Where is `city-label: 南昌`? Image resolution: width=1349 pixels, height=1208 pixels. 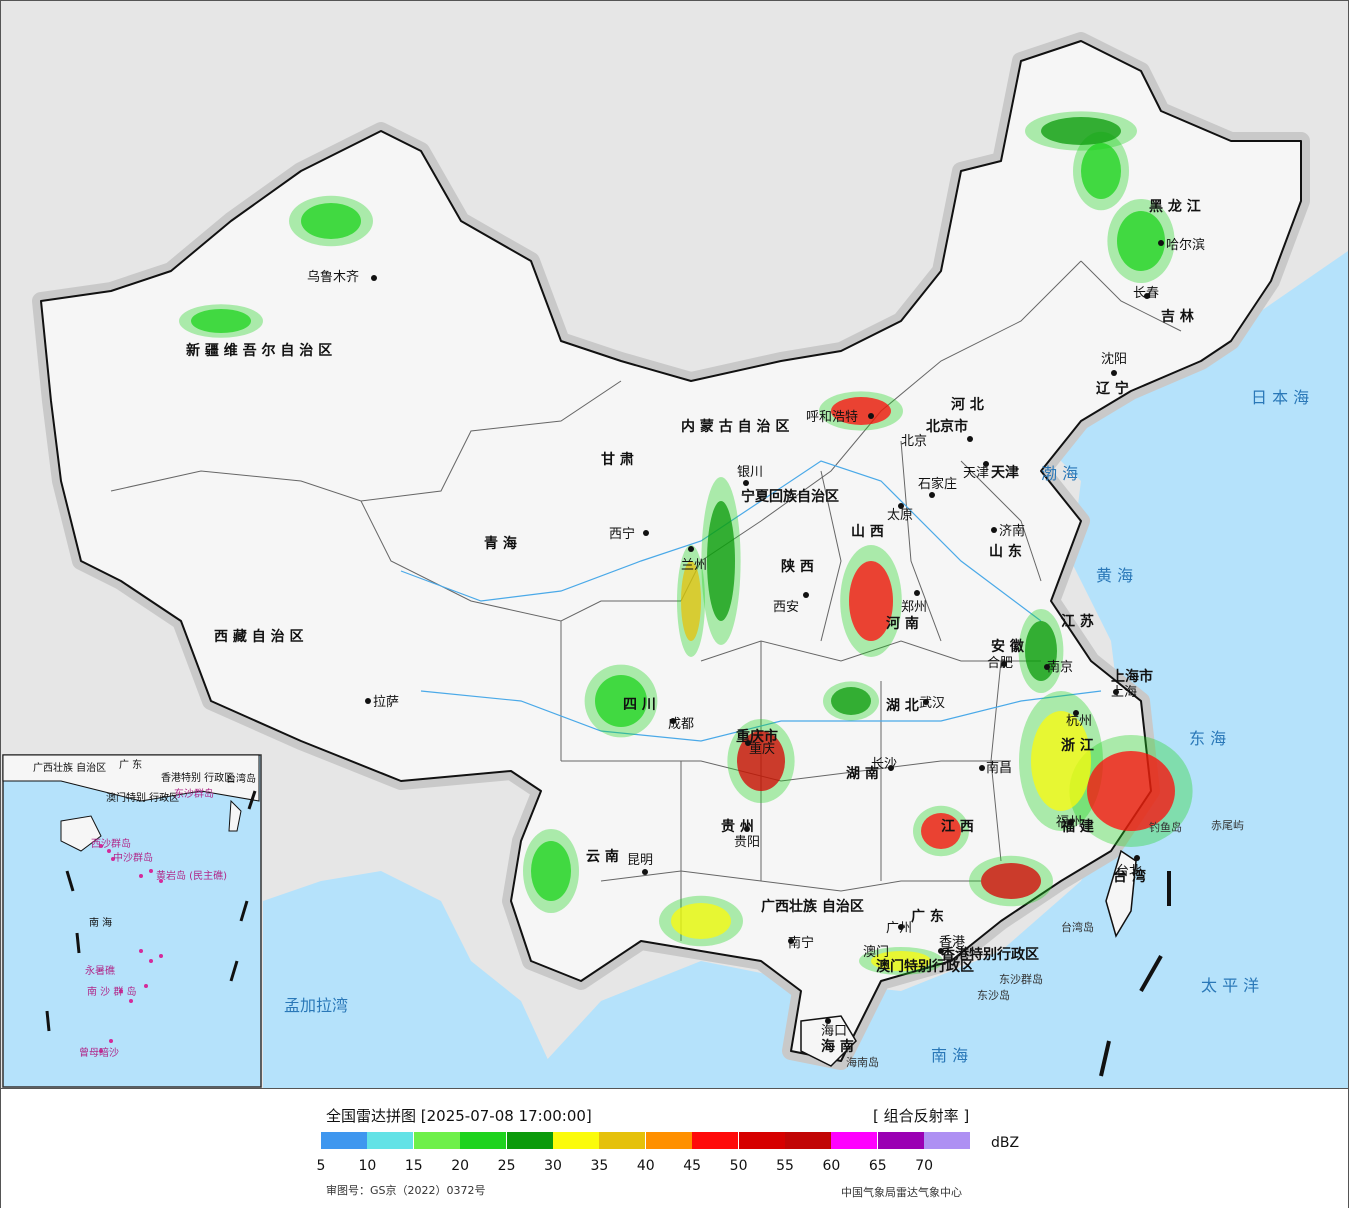 city-label: 南昌 is located at coordinates (999, 768).